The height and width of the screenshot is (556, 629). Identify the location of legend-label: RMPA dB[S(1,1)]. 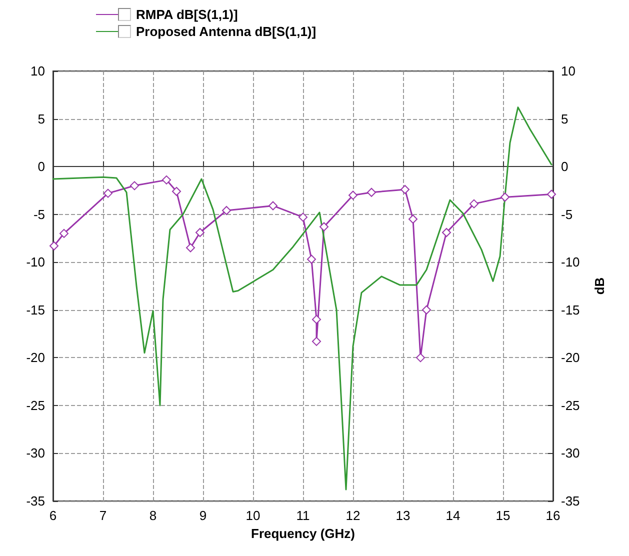
(187, 14).